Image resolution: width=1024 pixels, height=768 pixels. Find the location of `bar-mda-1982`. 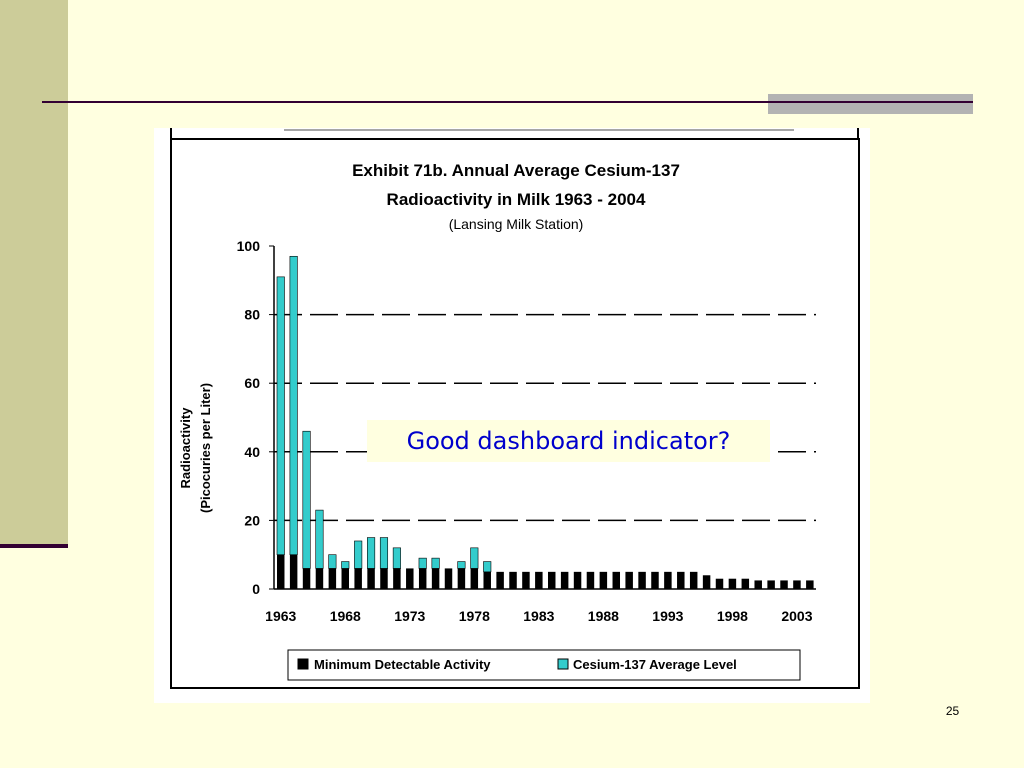

bar-mda-1982 is located at coordinates (526, 580).